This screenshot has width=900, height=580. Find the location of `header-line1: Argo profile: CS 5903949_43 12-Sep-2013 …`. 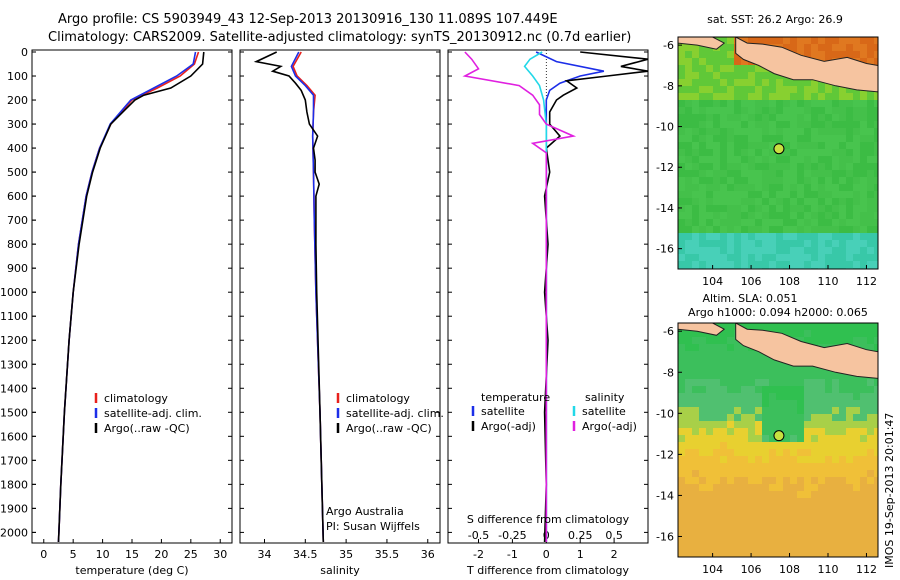

header-line1: Argo profile: CS 5903949_43 12-Sep-2013 … is located at coordinates (308, 19).